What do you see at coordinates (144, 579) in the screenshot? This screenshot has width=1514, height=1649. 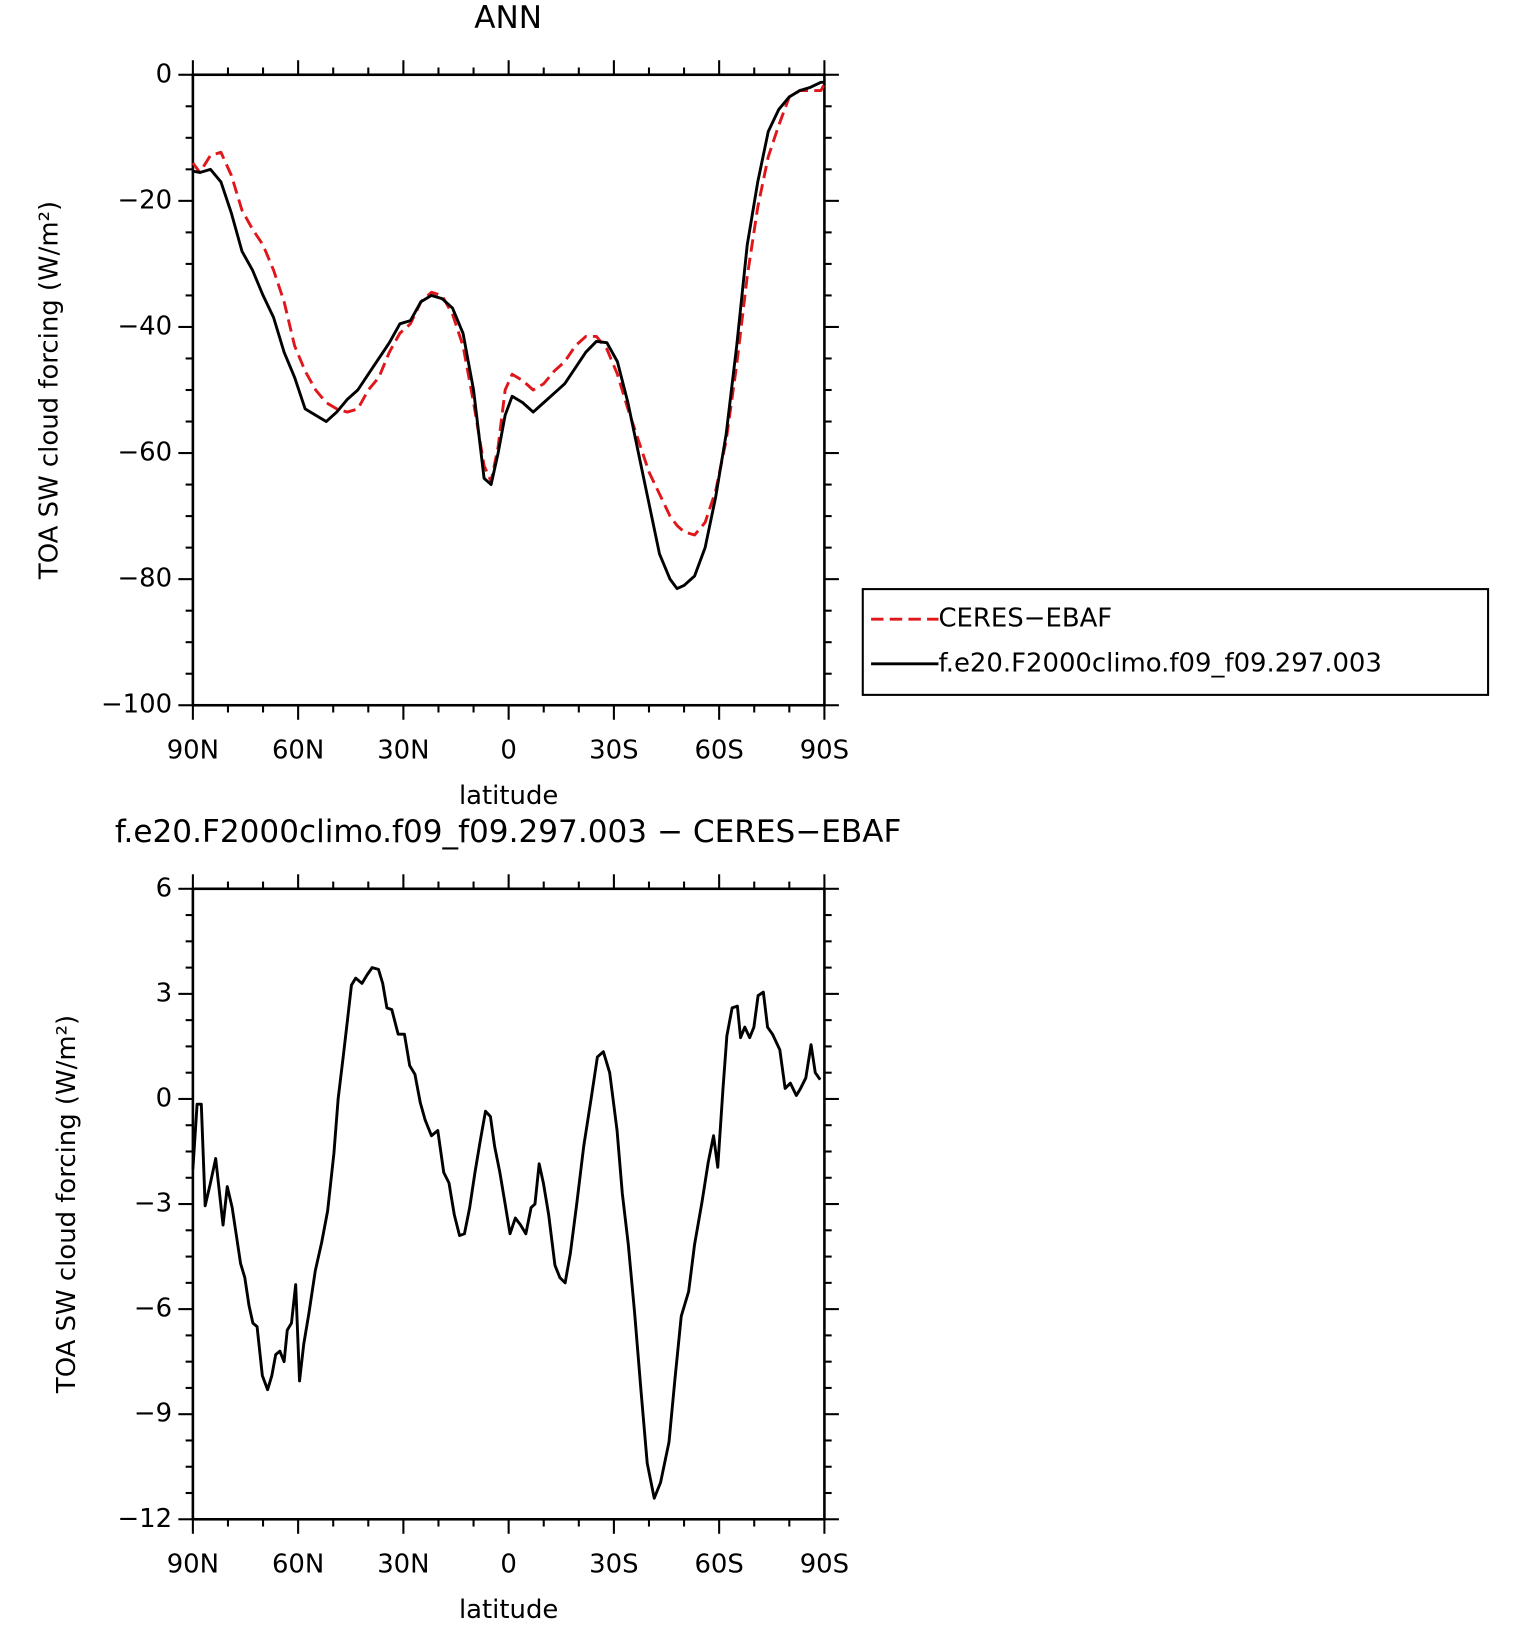 I see `y-tick-label: −80` at bounding box center [144, 579].